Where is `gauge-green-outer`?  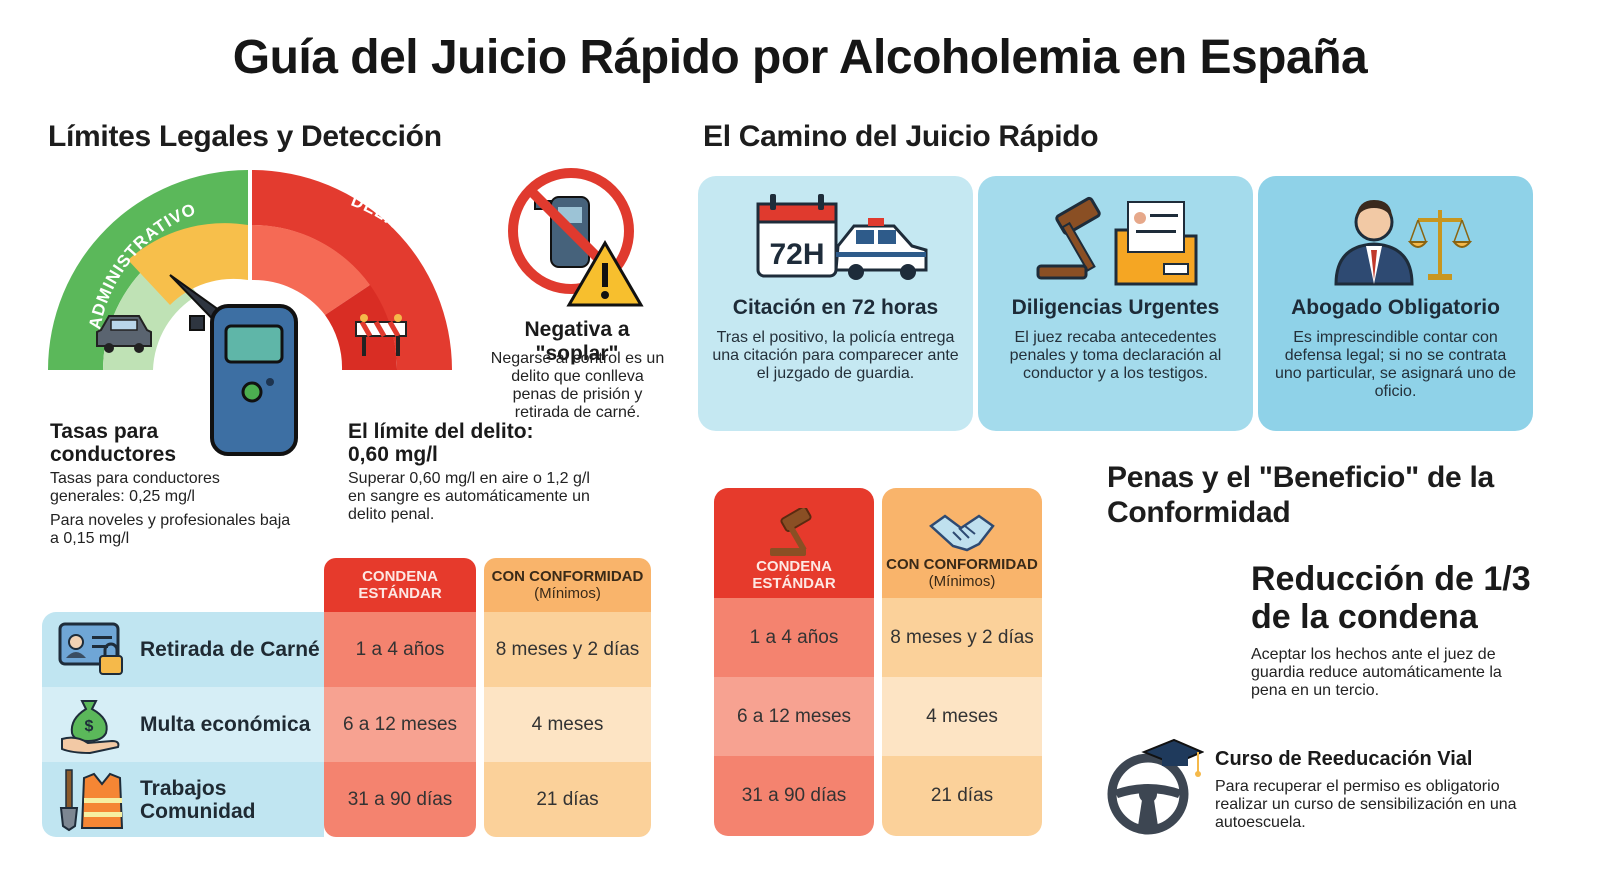 gauge-green-outer is located at coordinates (148, 270).